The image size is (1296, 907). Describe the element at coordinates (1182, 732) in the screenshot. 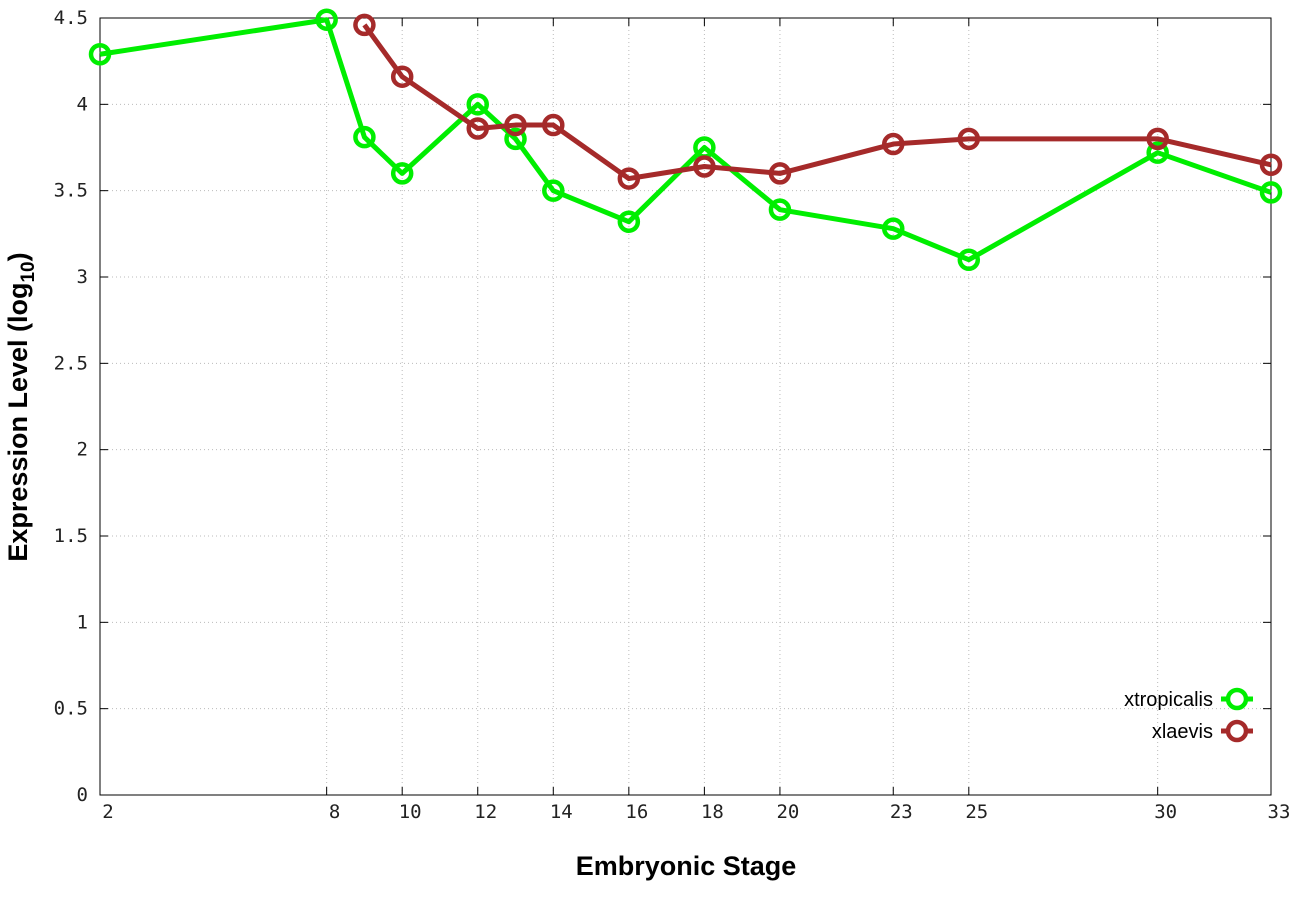

I see `legend-label: xlaevis` at that location.